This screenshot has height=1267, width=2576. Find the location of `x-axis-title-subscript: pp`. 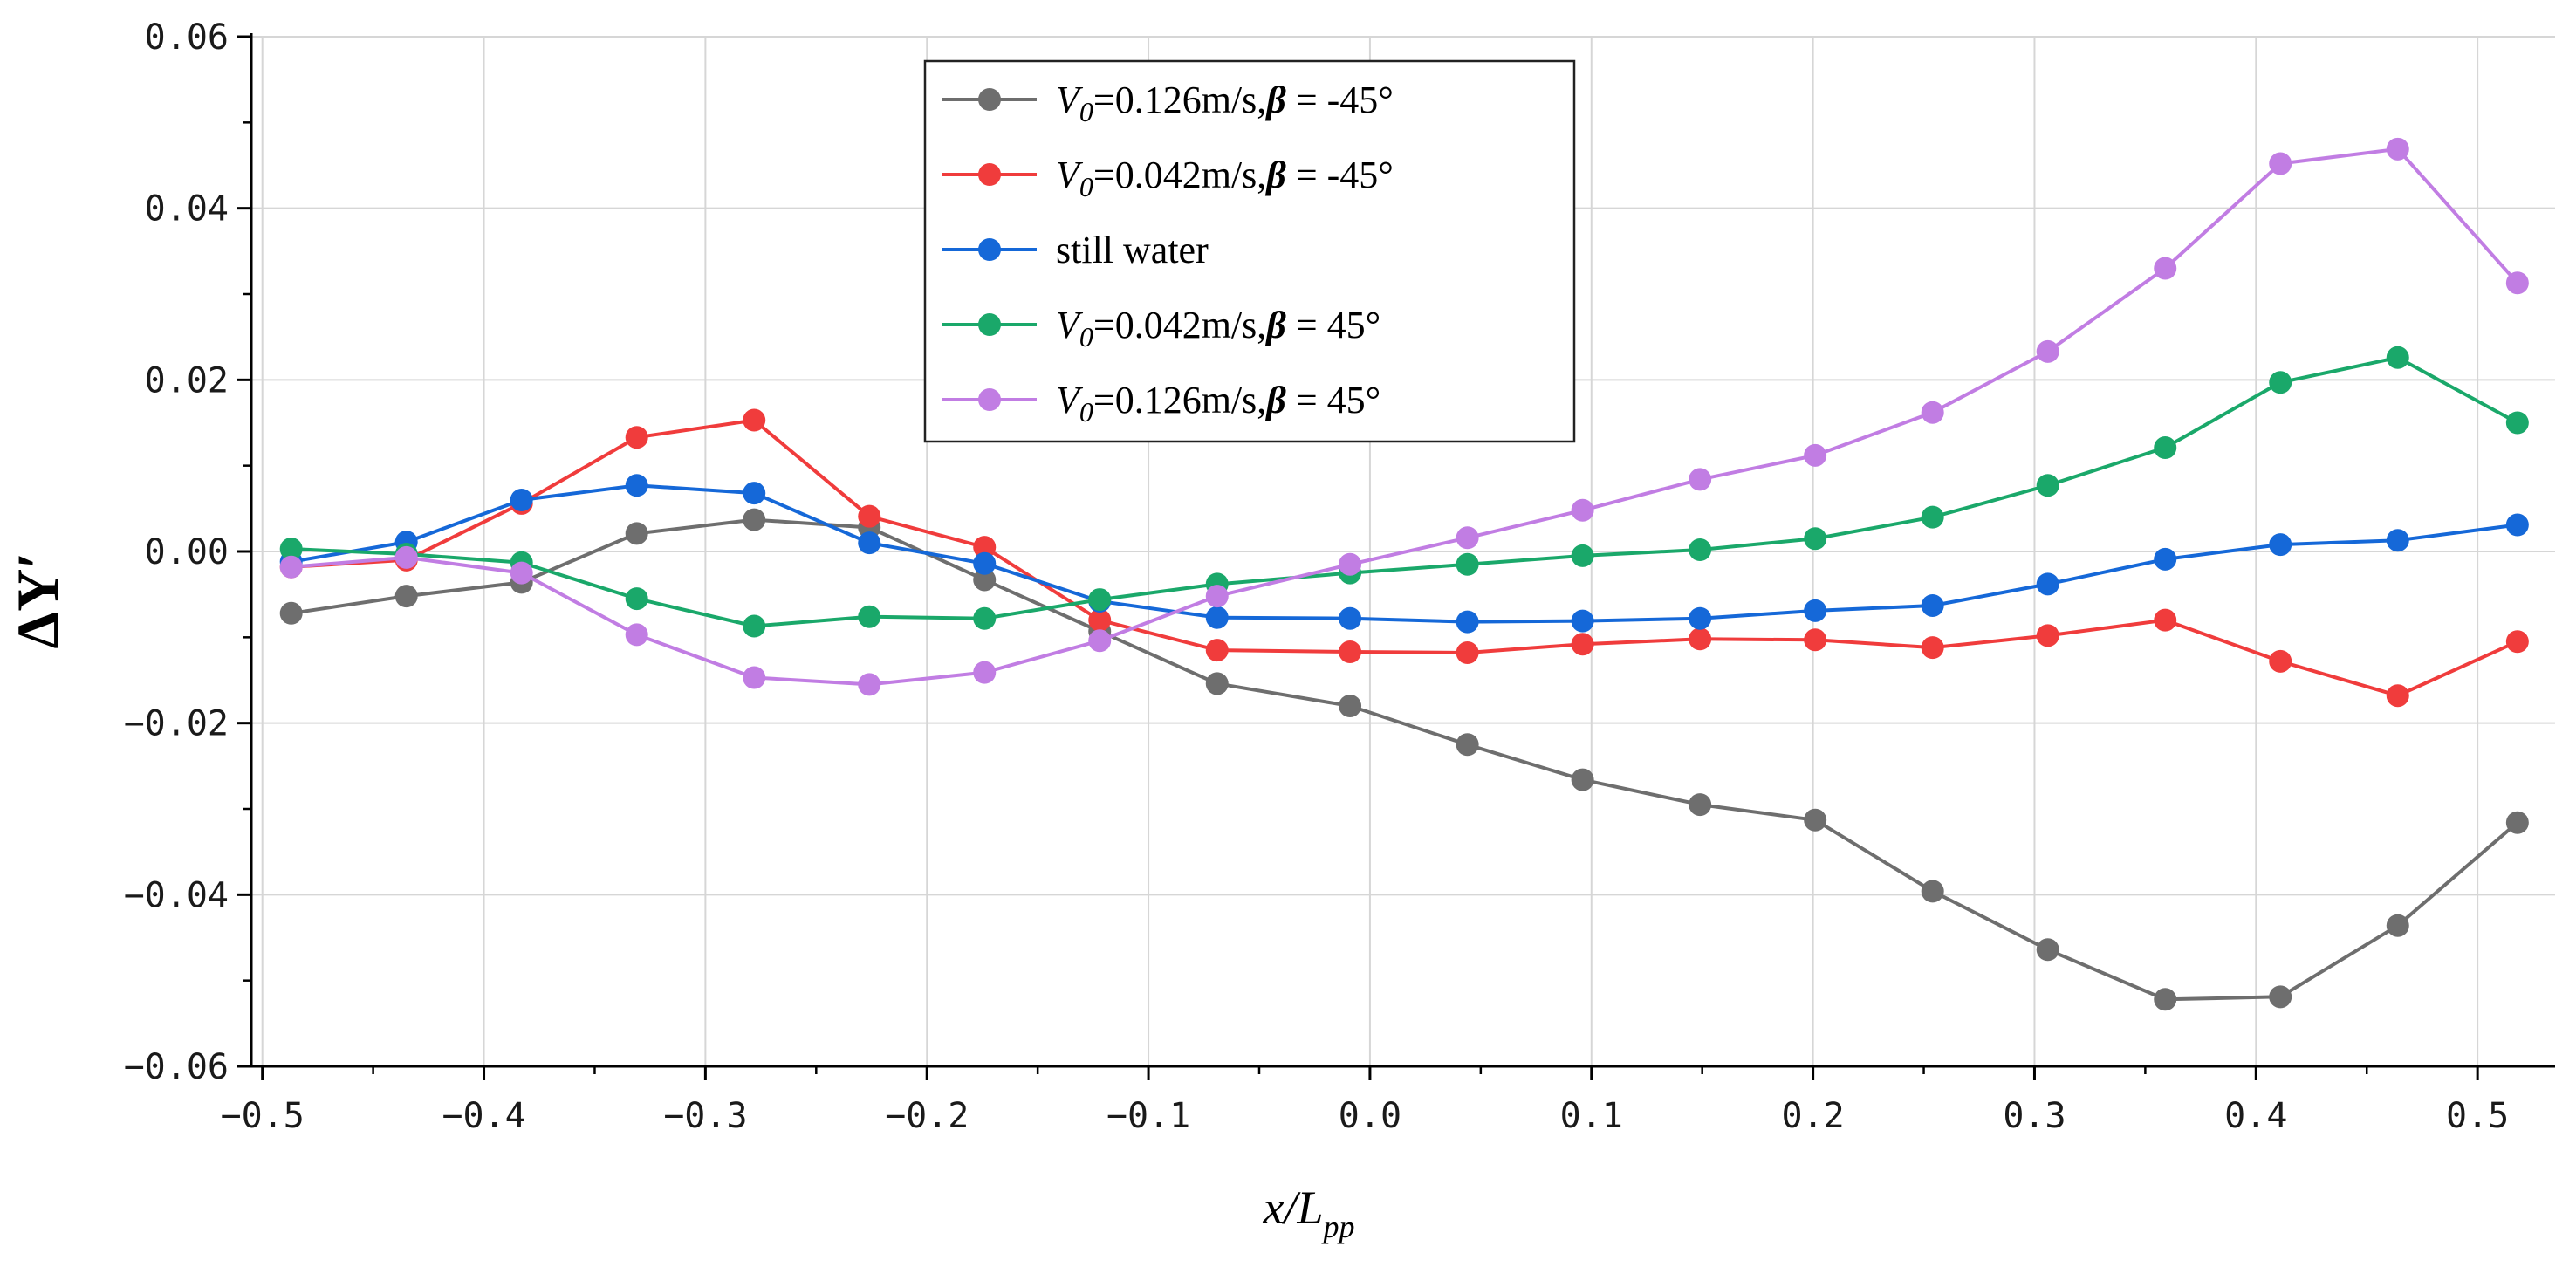

x-axis-title-subscript: pp is located at coordinates (1338, 1226).